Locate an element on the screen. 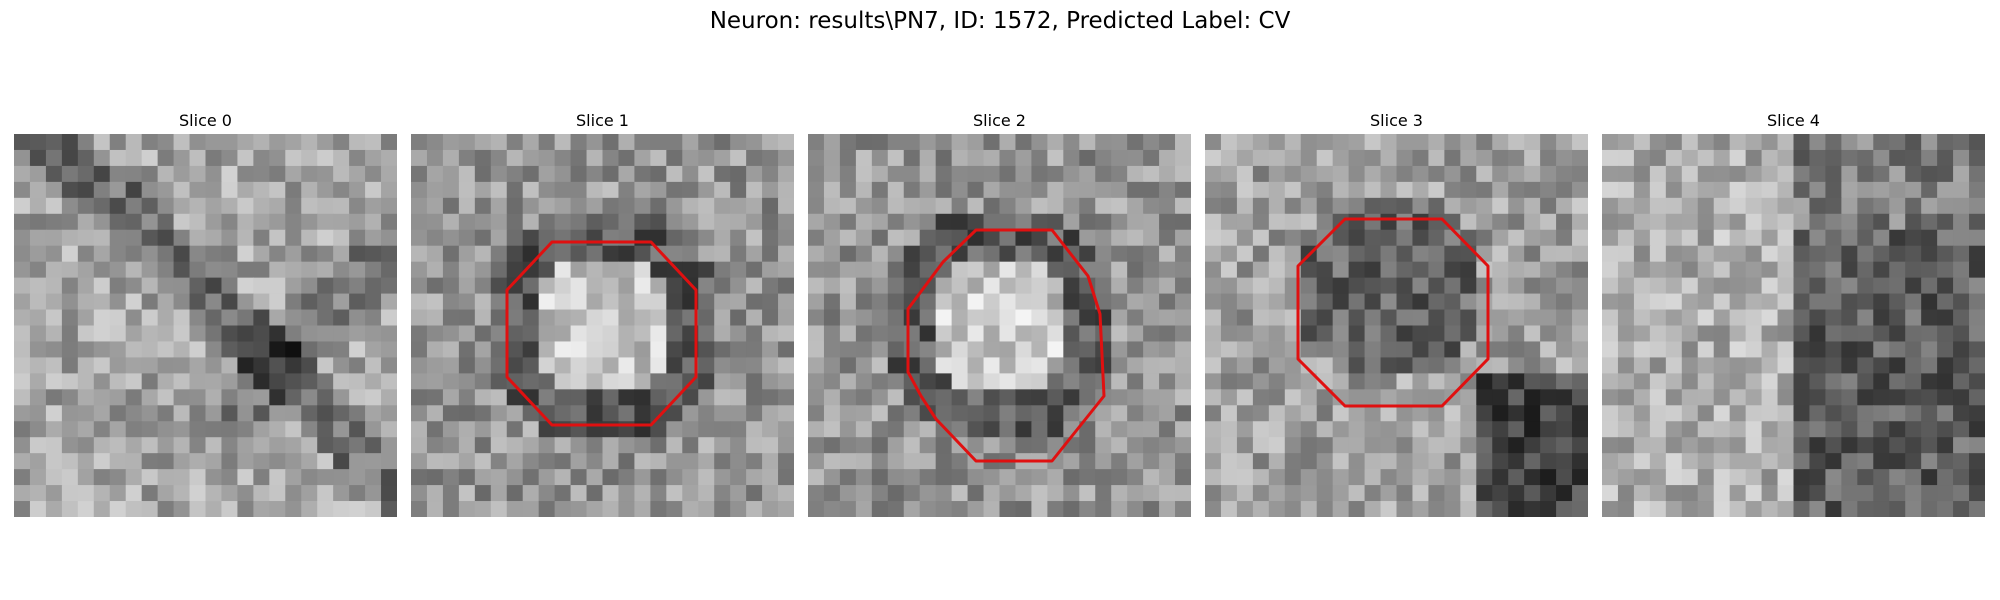  slice-title: Slice 0 is located at coordinates (205, 120).